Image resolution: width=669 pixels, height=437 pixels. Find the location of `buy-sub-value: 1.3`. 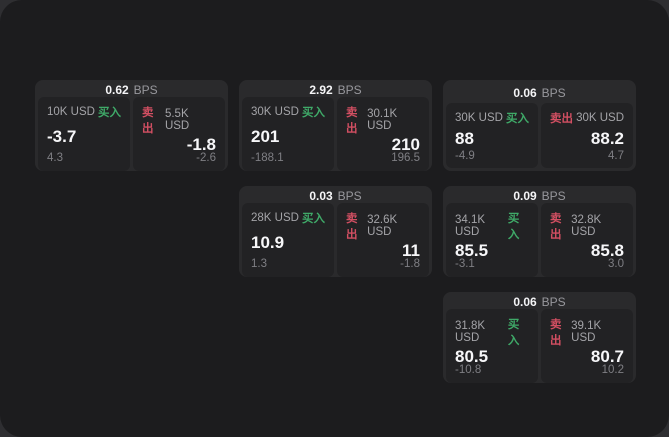

buy-sub-value: 1.3 is located at coordinates (259, 264).